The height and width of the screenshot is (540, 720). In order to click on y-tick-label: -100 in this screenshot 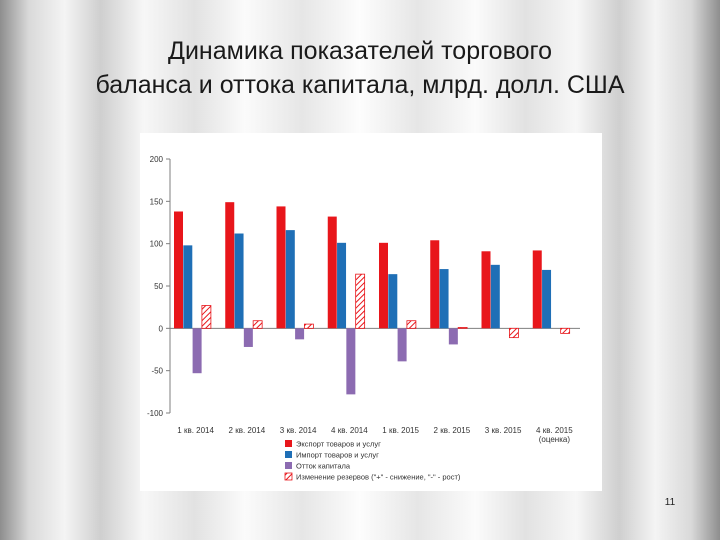, I will do `click(155, 413)`.